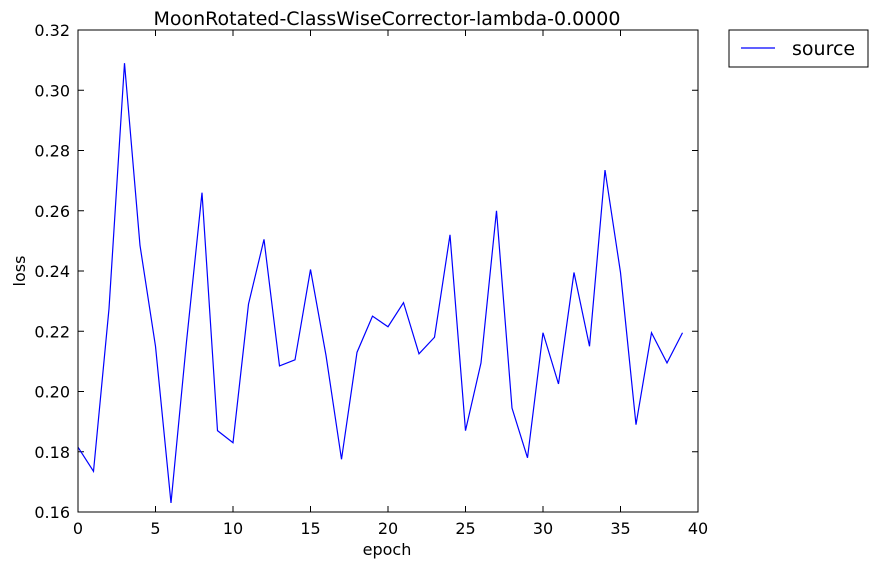 The width and height of the screenshot is (877, 570). I want to click on y-tick-label: 0.30, so click(52, 90).